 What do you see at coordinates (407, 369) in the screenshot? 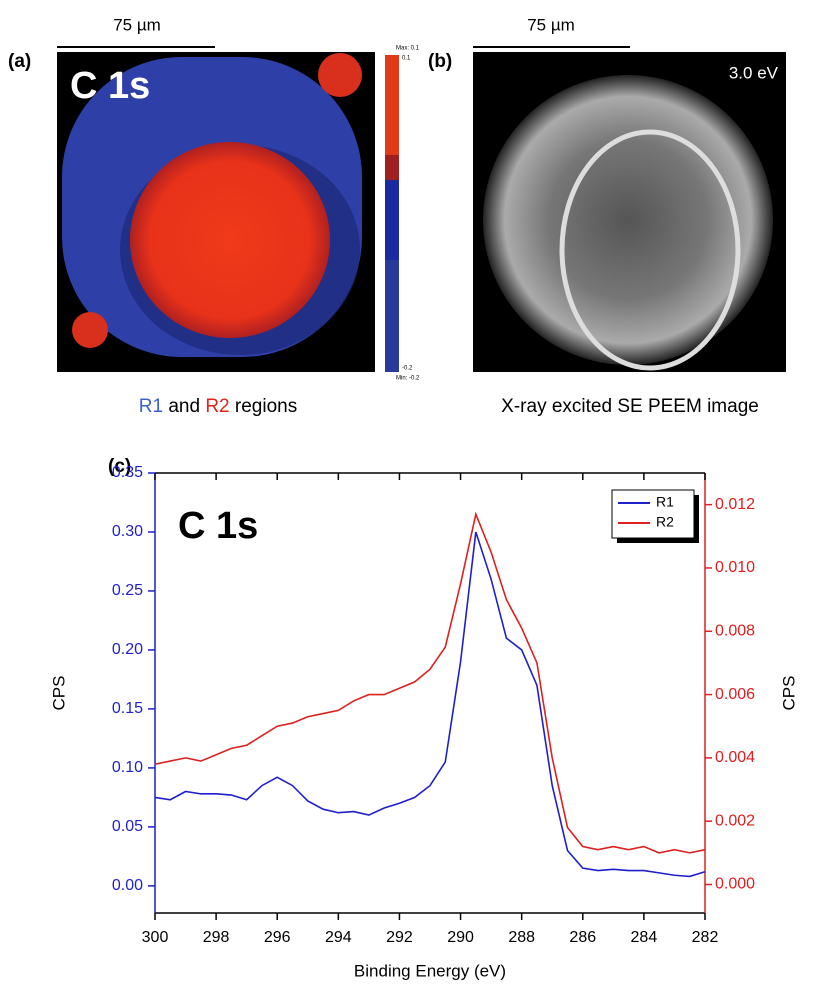
I see `colorbar-label: -0.2` at bounding box center [407, 369].